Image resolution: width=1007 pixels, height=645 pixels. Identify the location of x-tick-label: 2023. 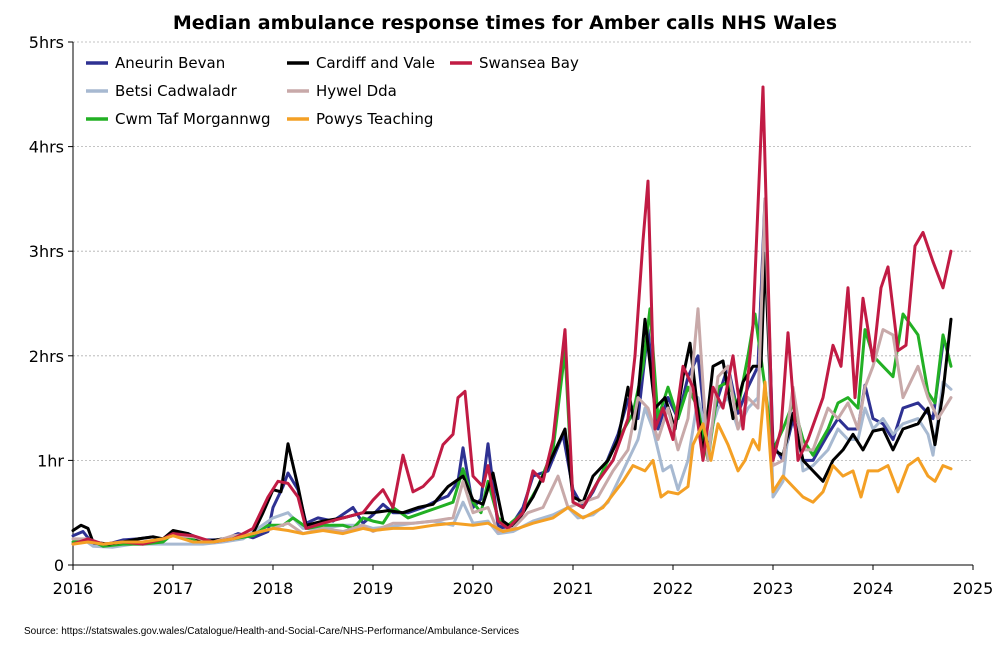
(773, 588).